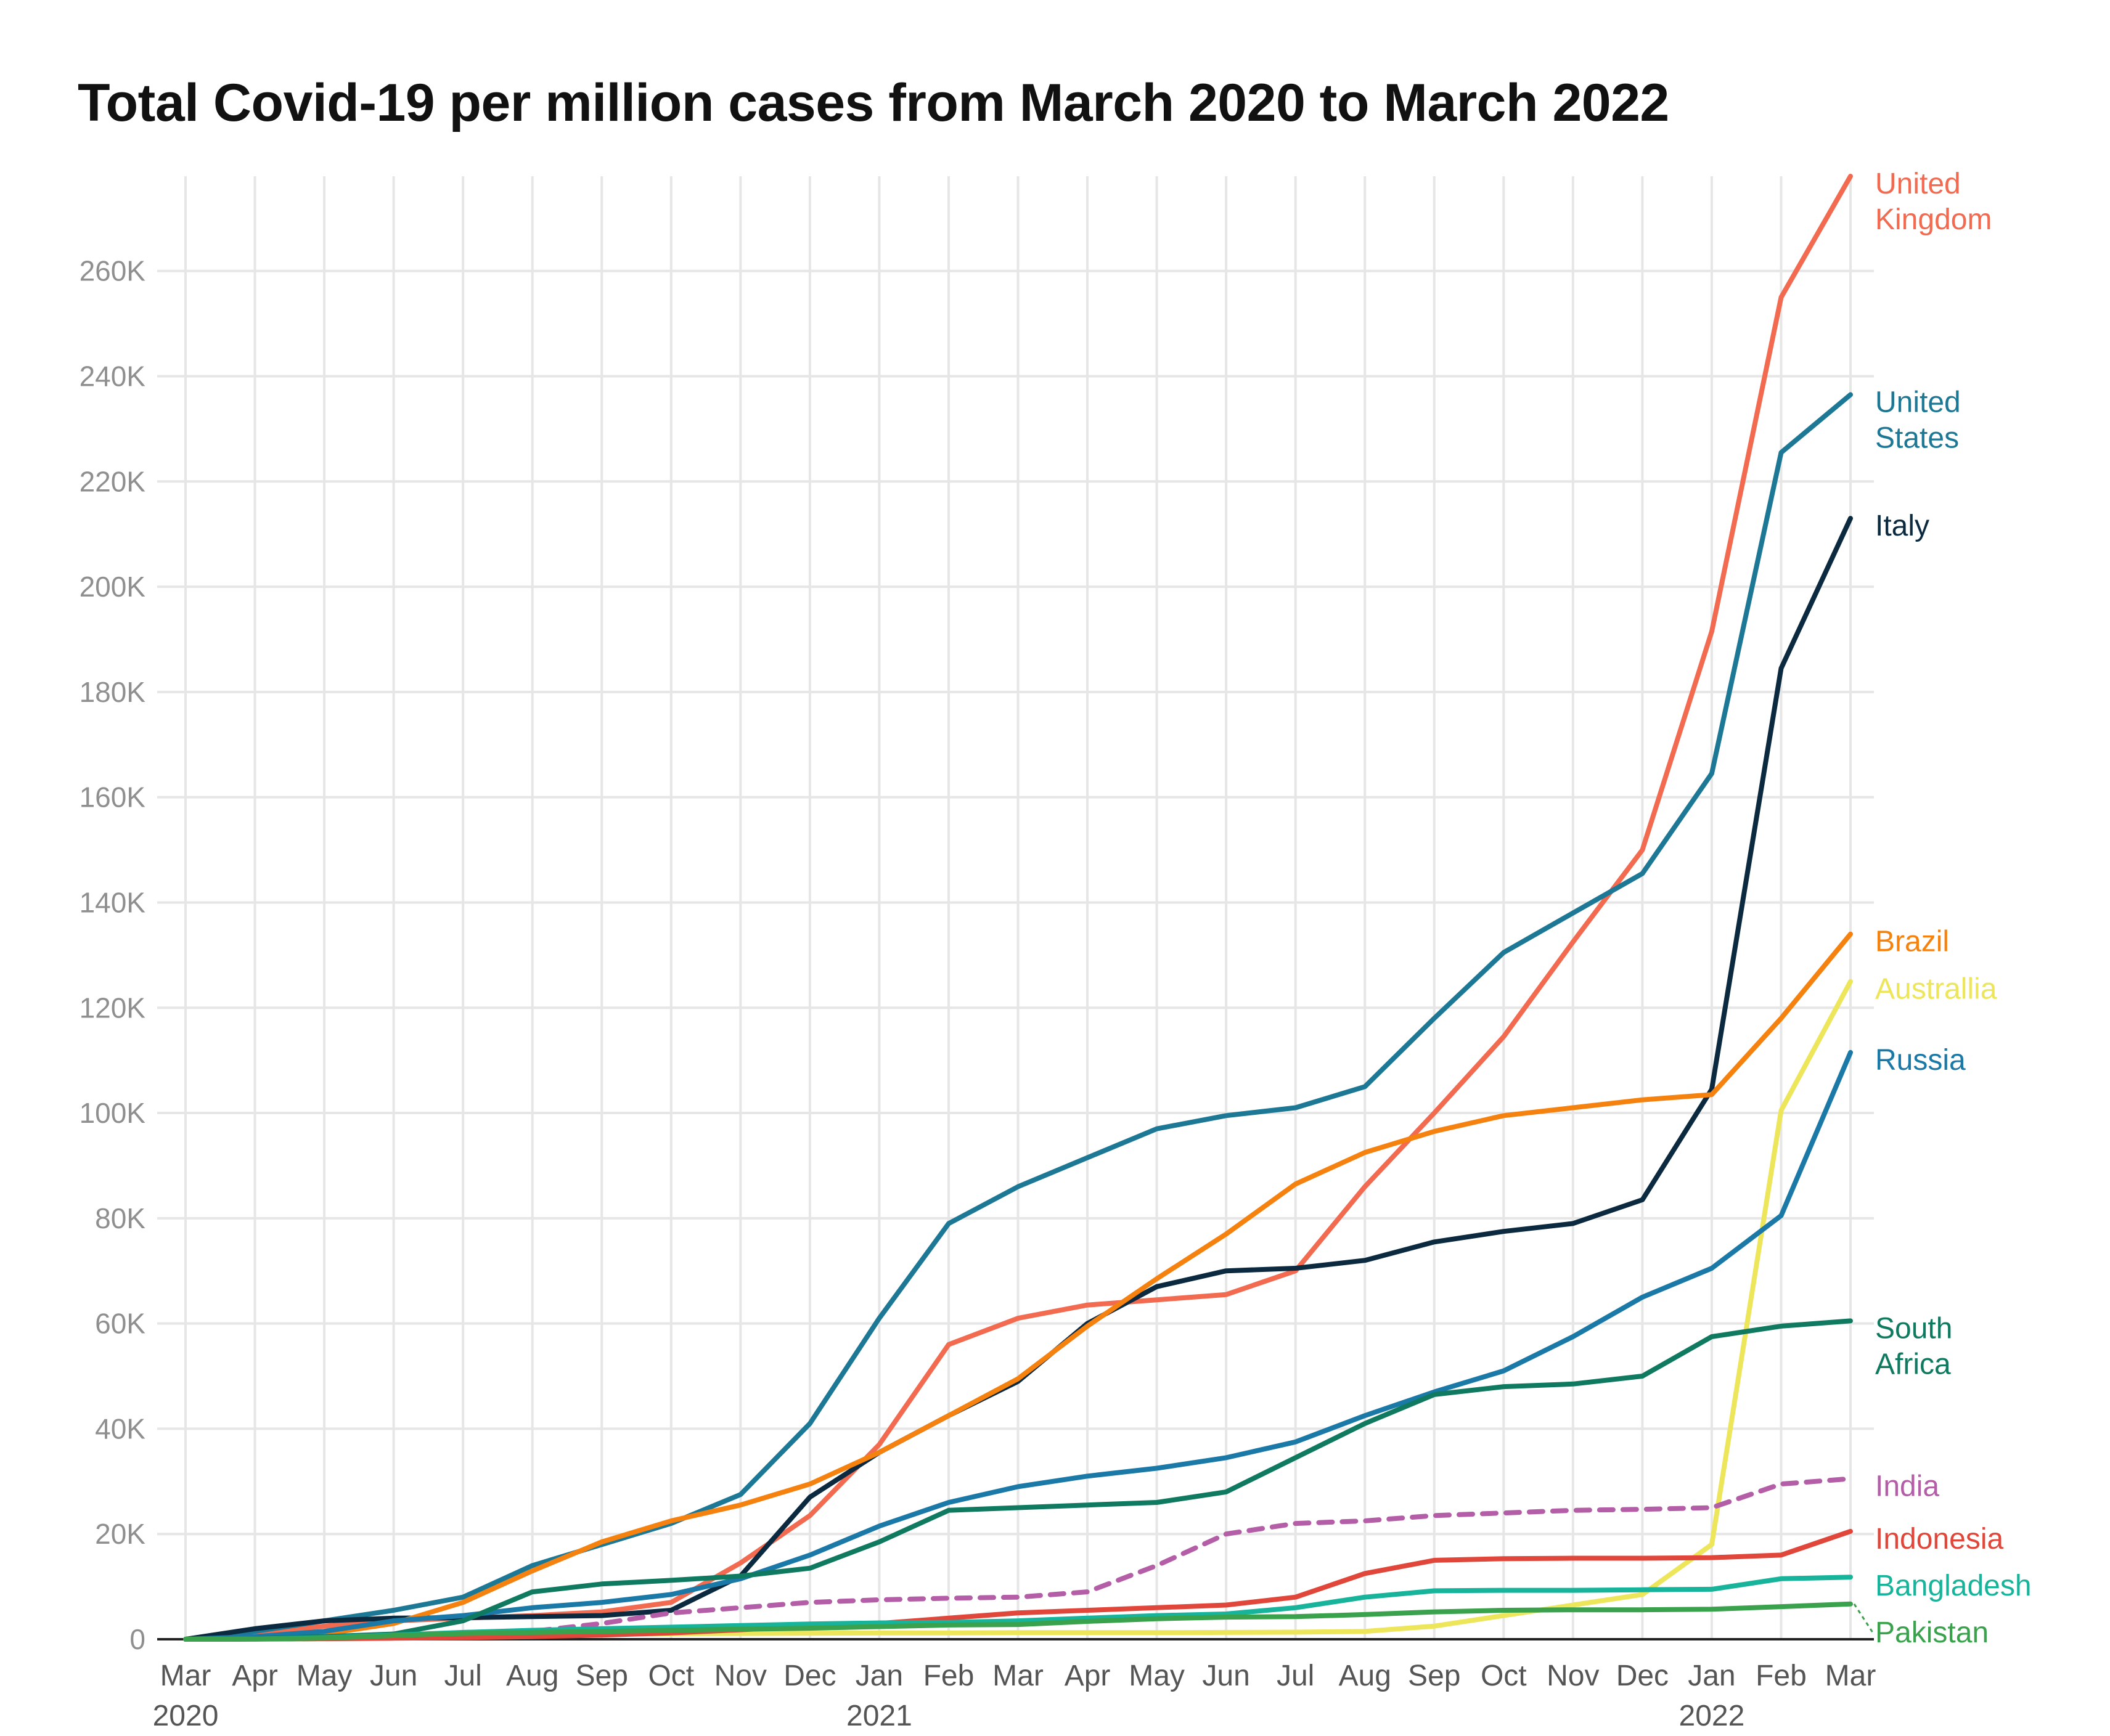 This screenshot has height=1736, width=2110. I want to click on series-label-india: India, so click(1907, 1487).